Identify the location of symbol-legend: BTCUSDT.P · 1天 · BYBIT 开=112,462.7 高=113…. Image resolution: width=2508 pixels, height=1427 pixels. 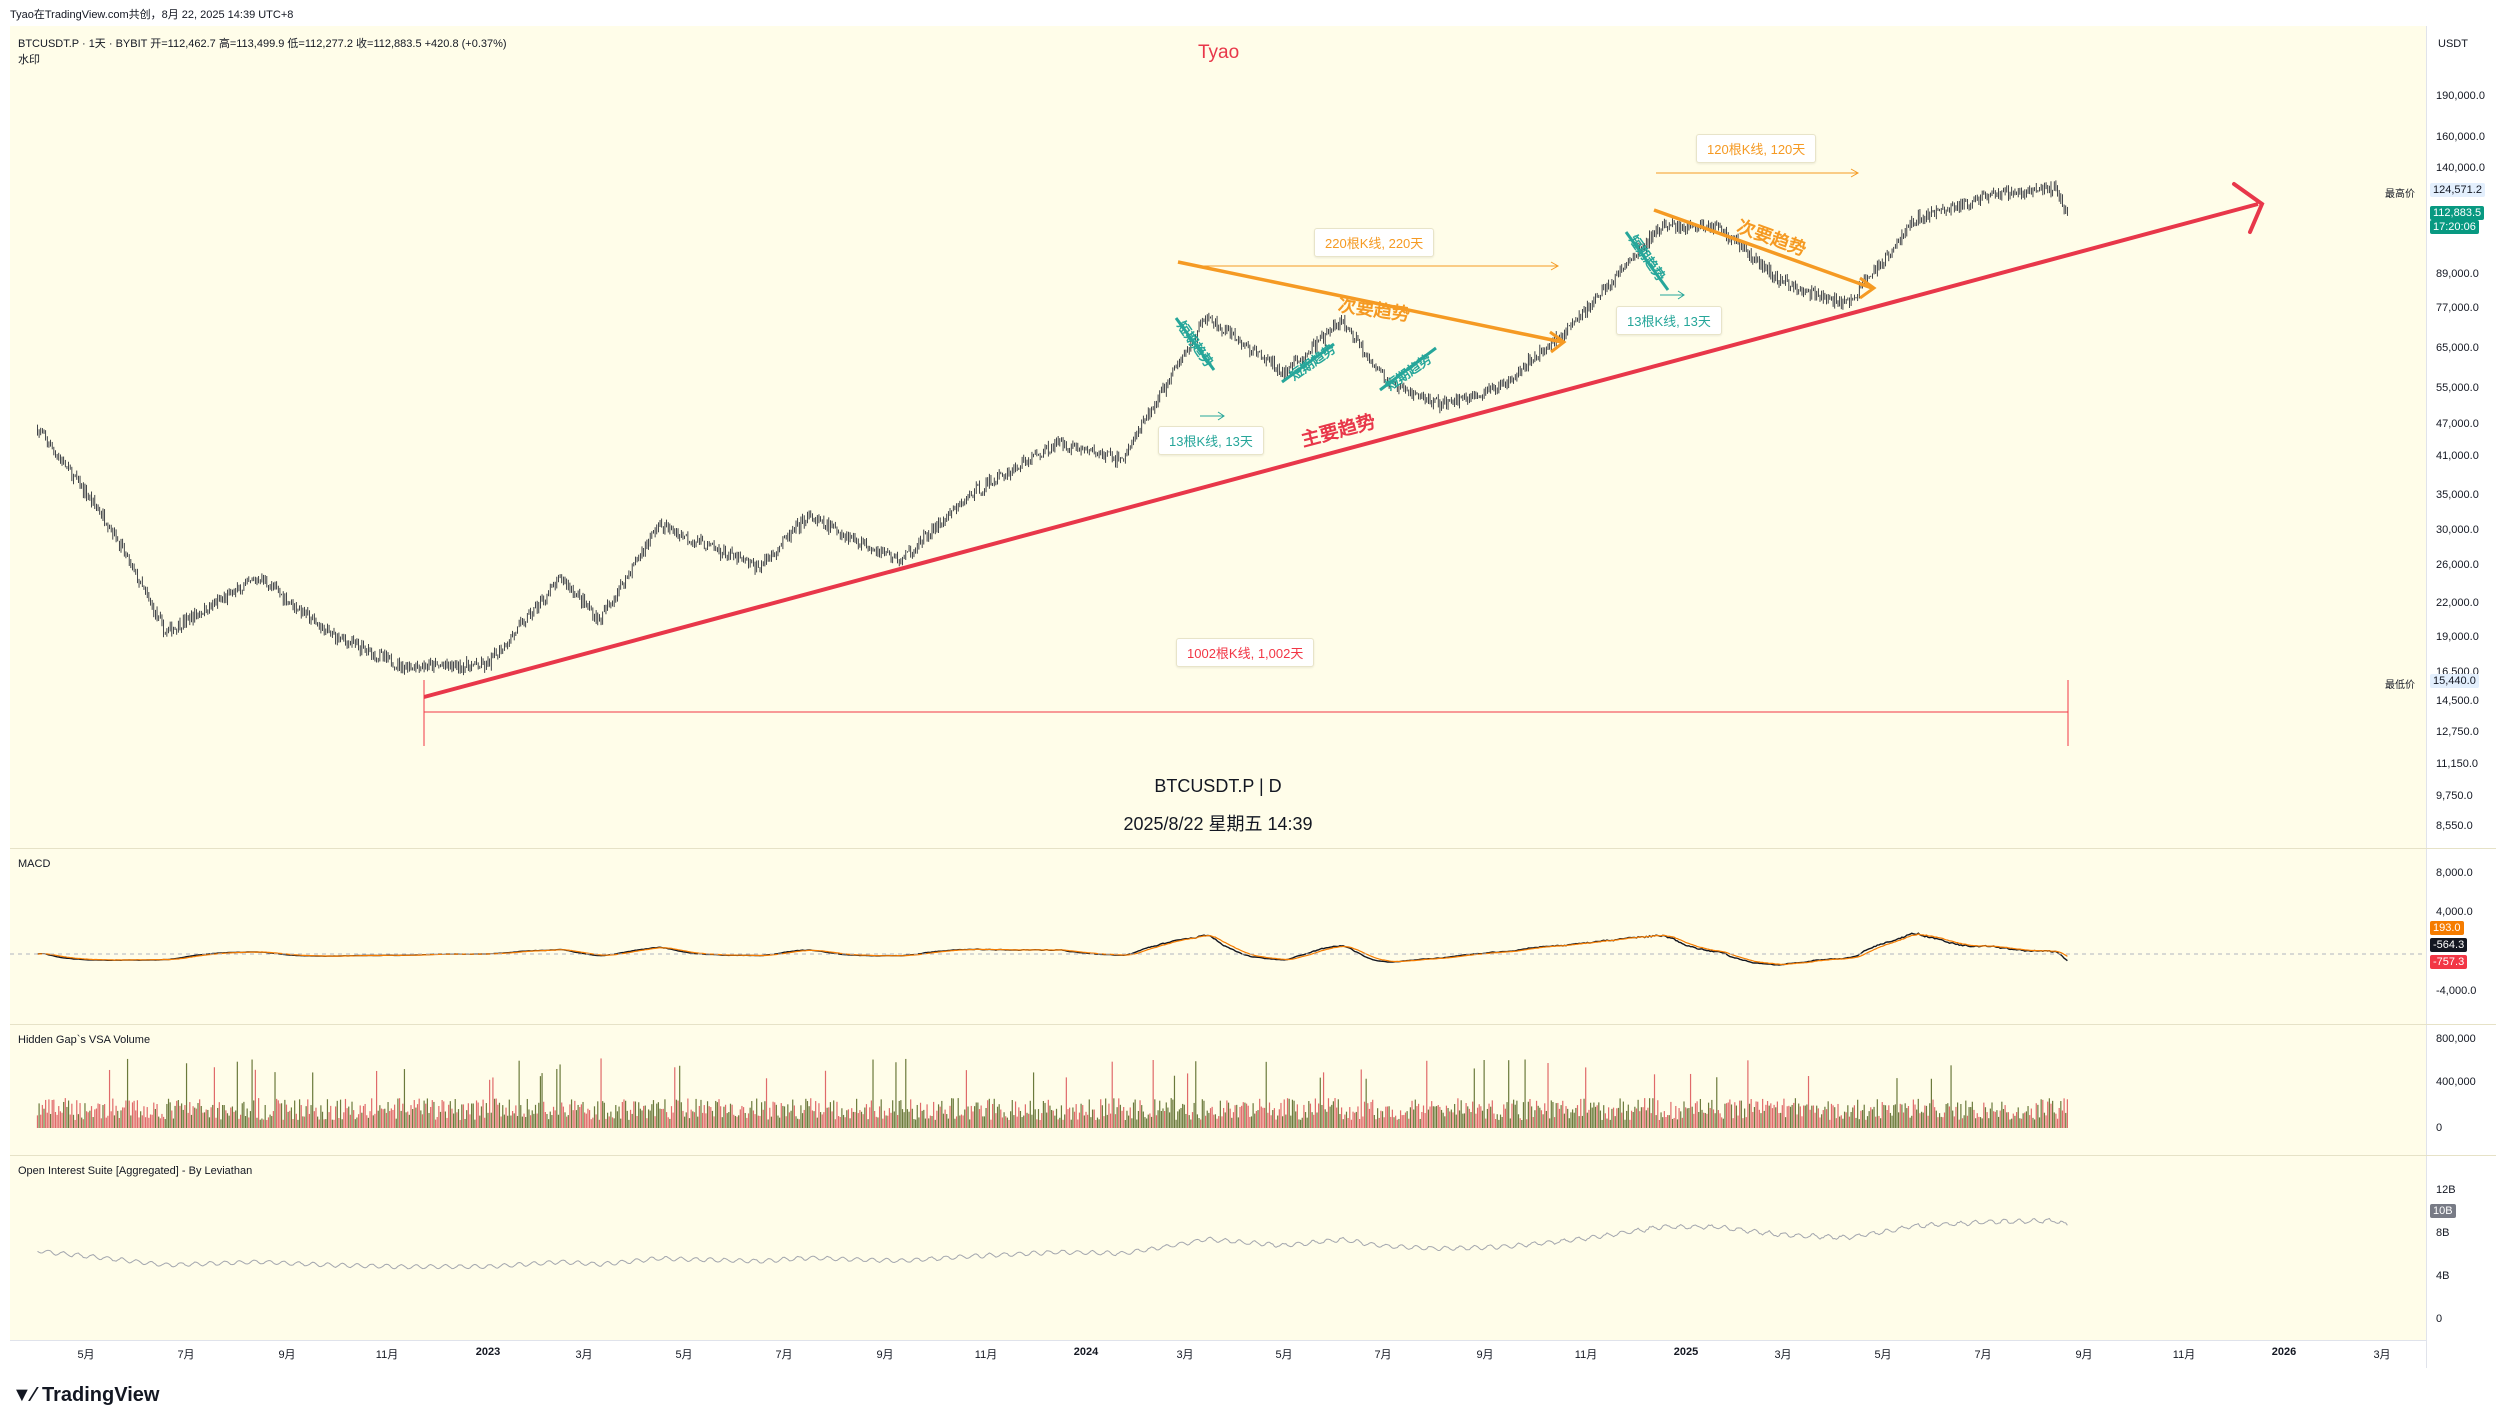
(262, 44).